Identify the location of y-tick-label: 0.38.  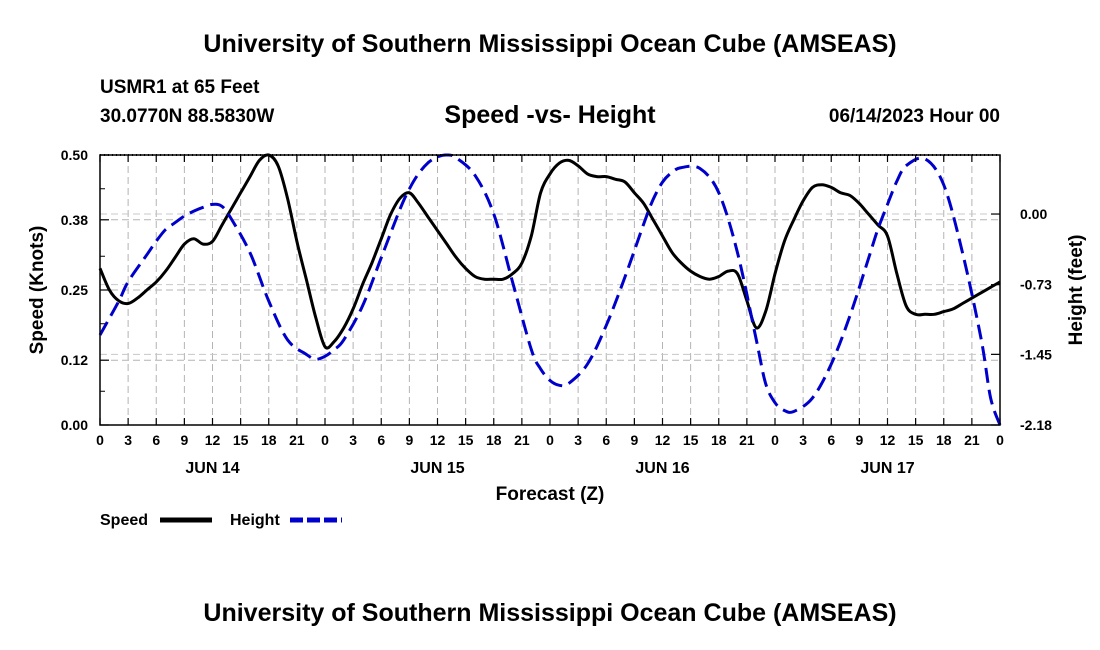
(74, 220).